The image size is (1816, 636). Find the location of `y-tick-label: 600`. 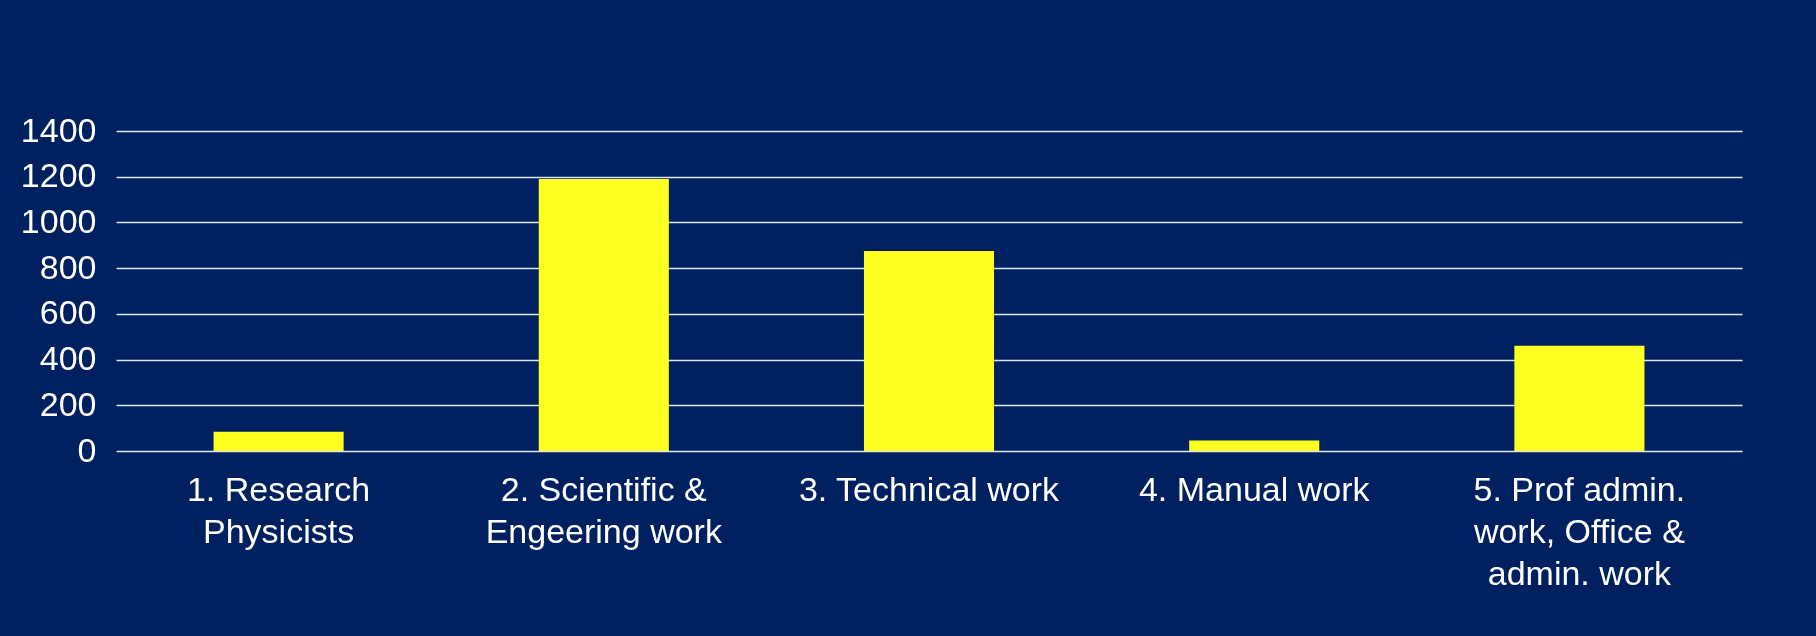

y-tick-label: 600 is located at coordinates (68, 312).